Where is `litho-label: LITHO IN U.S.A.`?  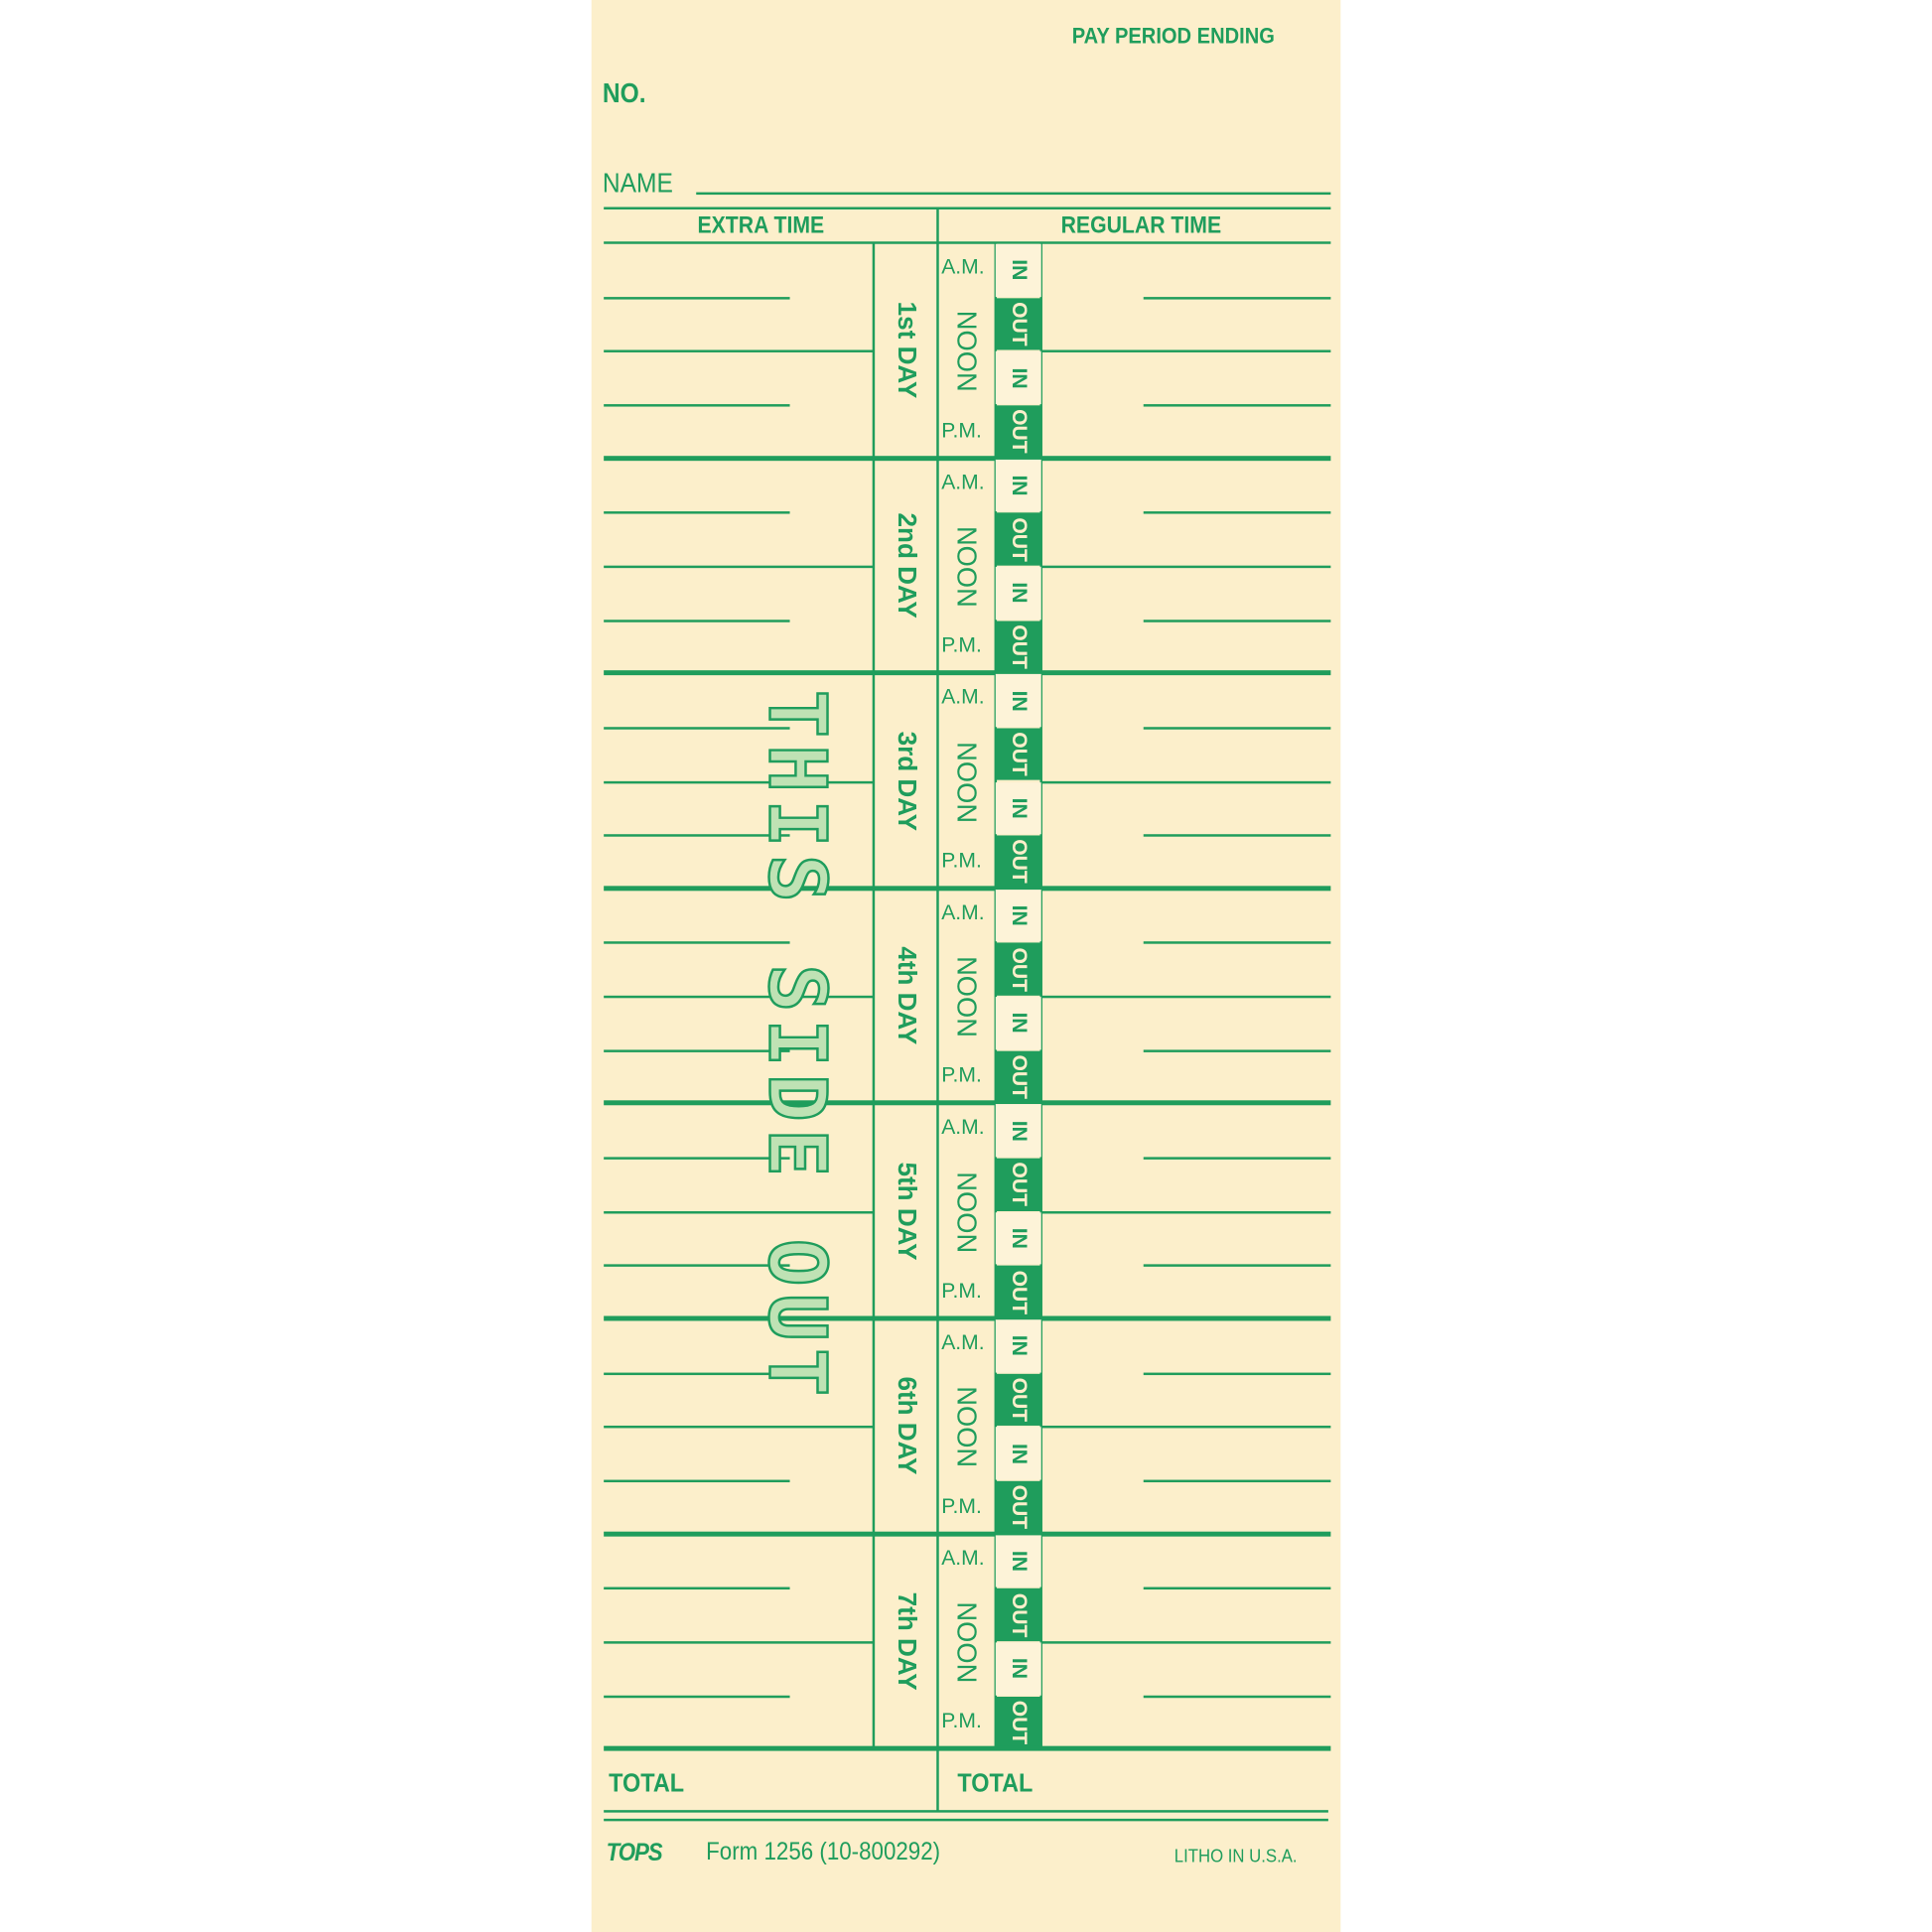 litho-label: LITHO IN U.S.A. is located at coordinates (1236, 1857).